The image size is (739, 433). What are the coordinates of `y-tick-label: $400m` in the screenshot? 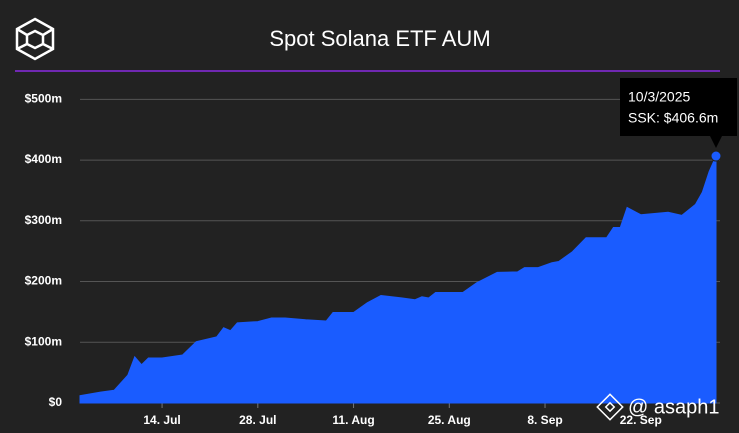 It's located at (43, 159).